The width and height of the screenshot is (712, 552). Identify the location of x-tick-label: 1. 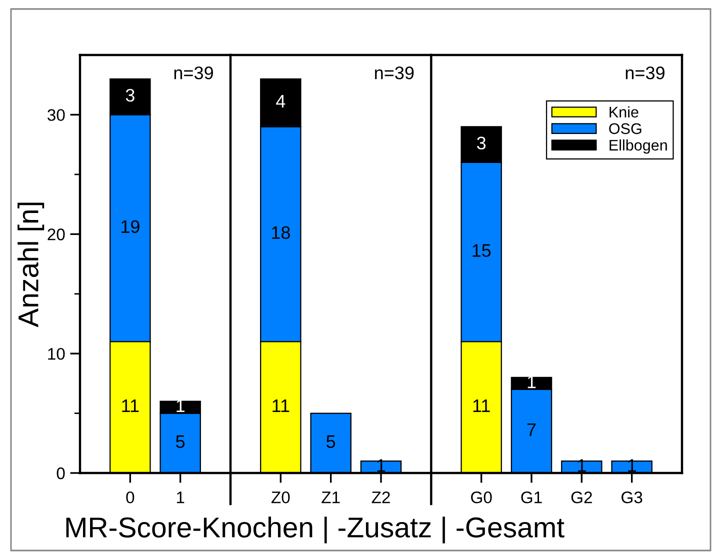
(180, 498).